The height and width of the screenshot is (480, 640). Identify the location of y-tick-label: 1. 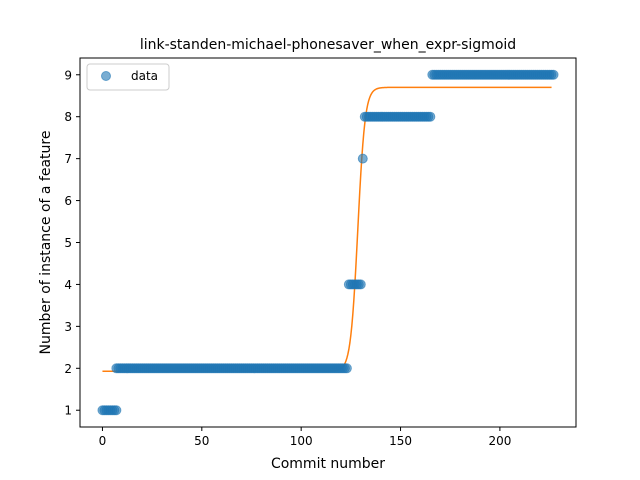
(68, 411).